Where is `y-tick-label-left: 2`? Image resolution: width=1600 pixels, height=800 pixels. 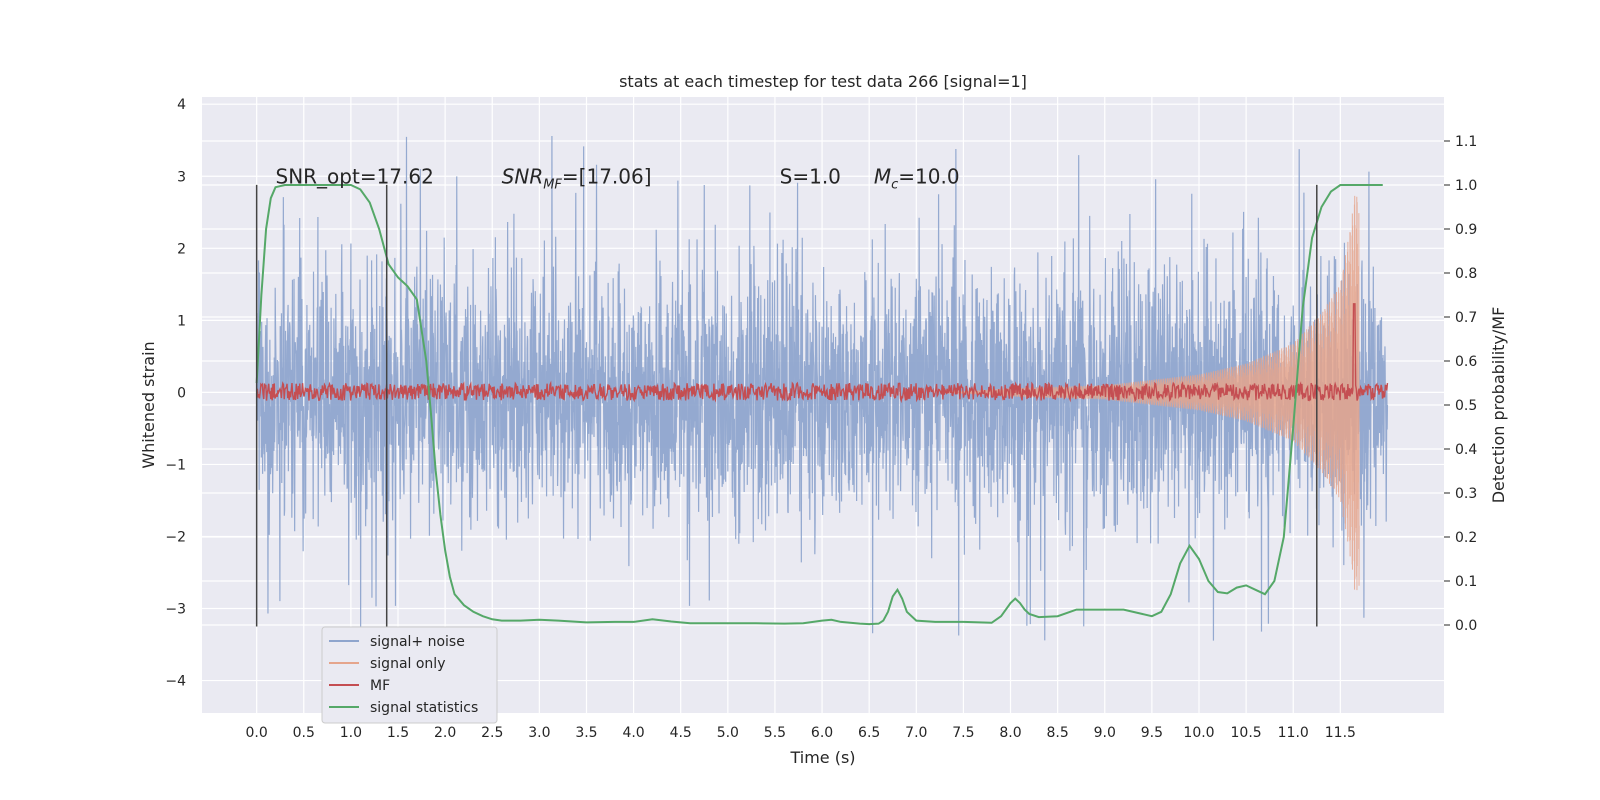
y-tick-label-left: 2 is located at coordinates (181, 249).